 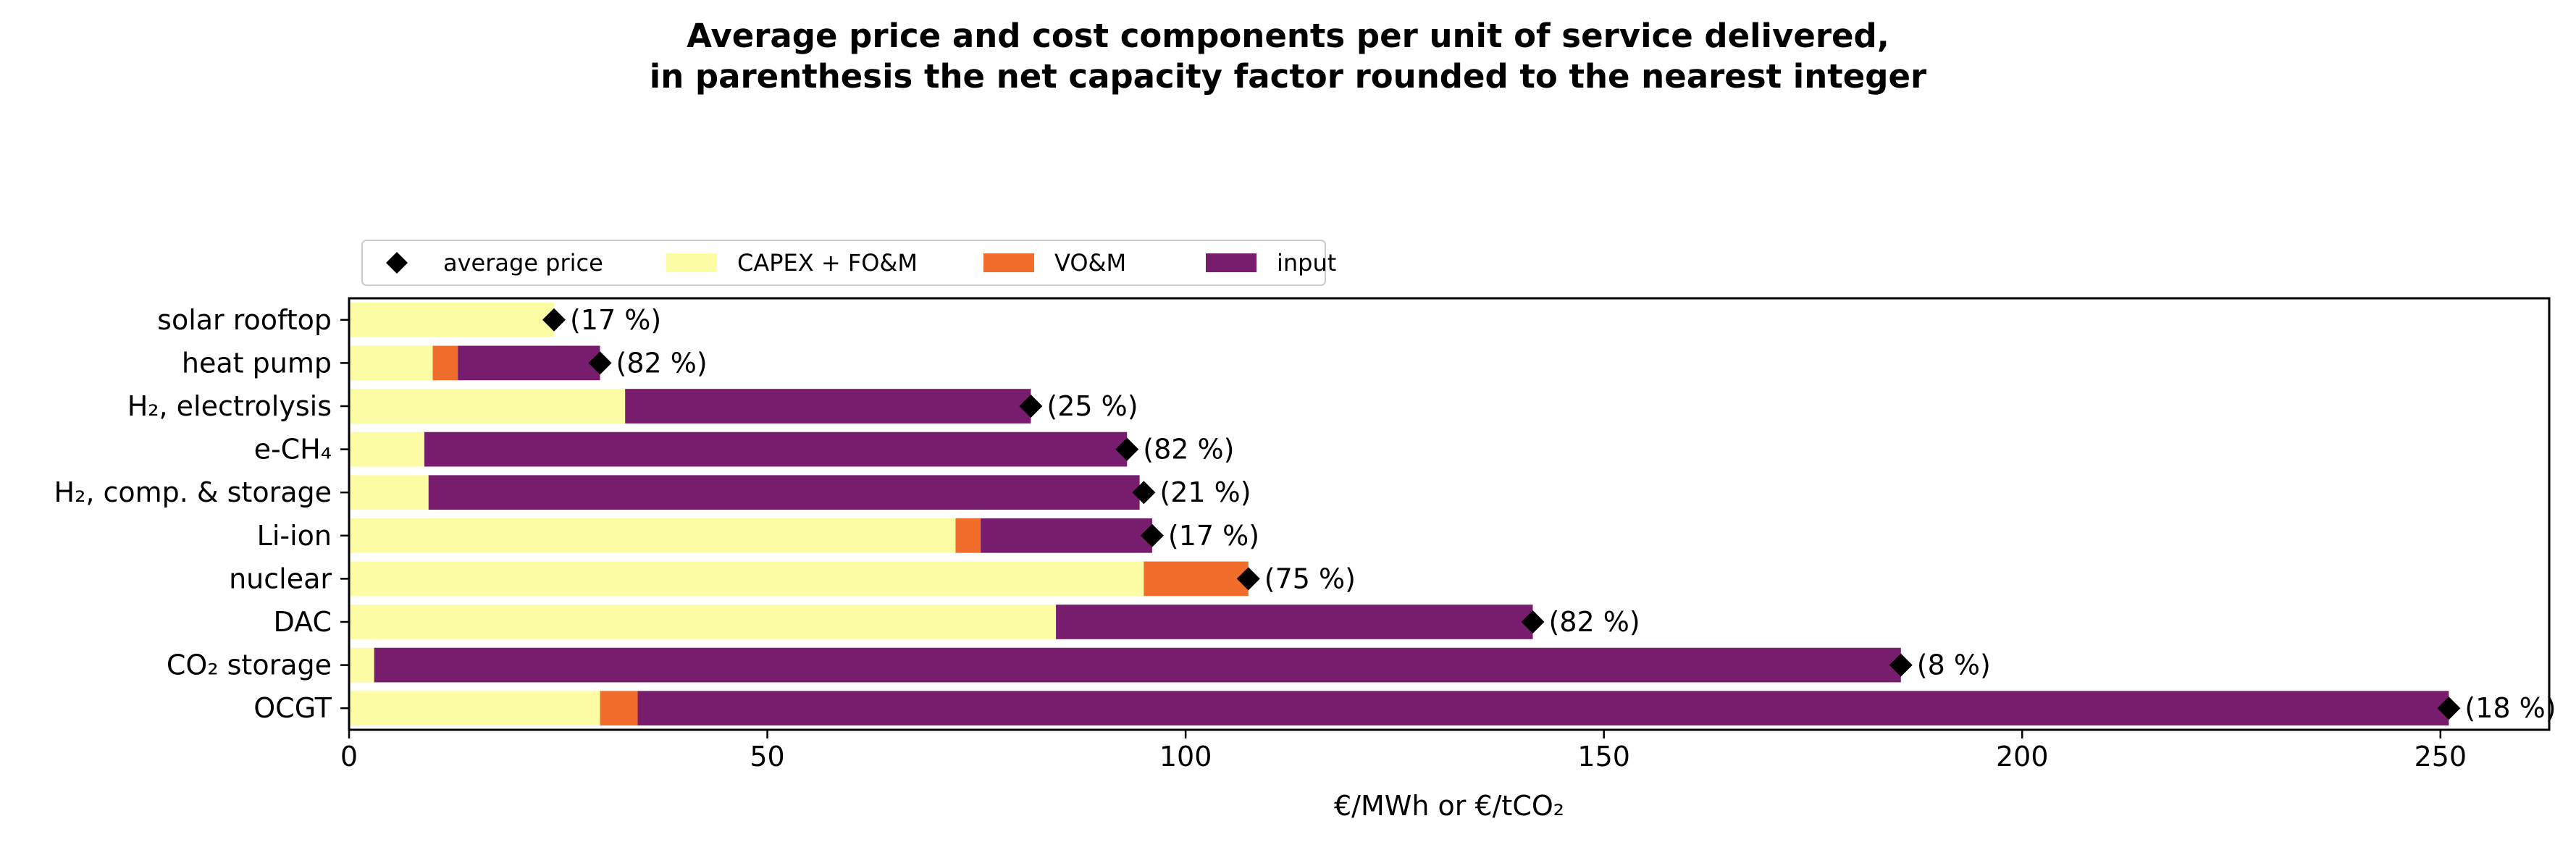 I want to click on legend-box, so click(x=843, y=263).